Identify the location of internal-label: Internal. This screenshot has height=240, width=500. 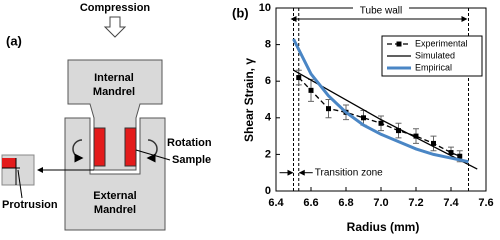
(114, 78).